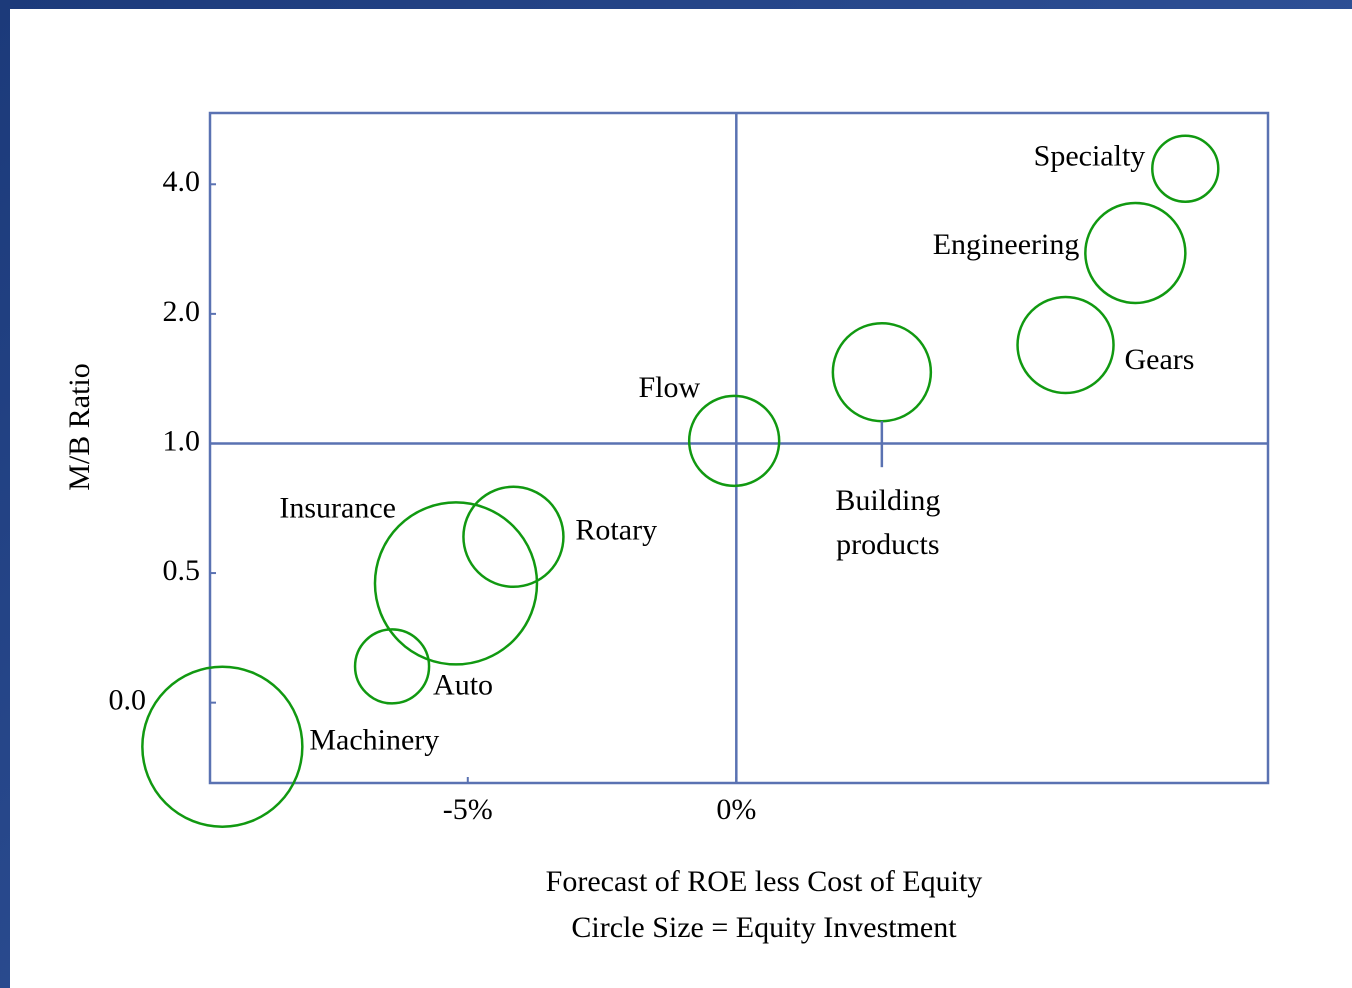 This screenshot has width=1352, height=988. What do you see at coordinates (463, 684) in the screenshot?
I see `bubble-label: Auto` at bounding box center [463, 684].